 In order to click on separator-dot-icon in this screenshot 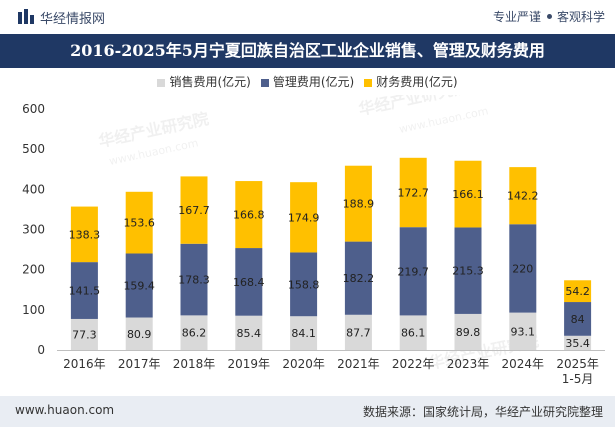, I will do `click(549, 16)`.